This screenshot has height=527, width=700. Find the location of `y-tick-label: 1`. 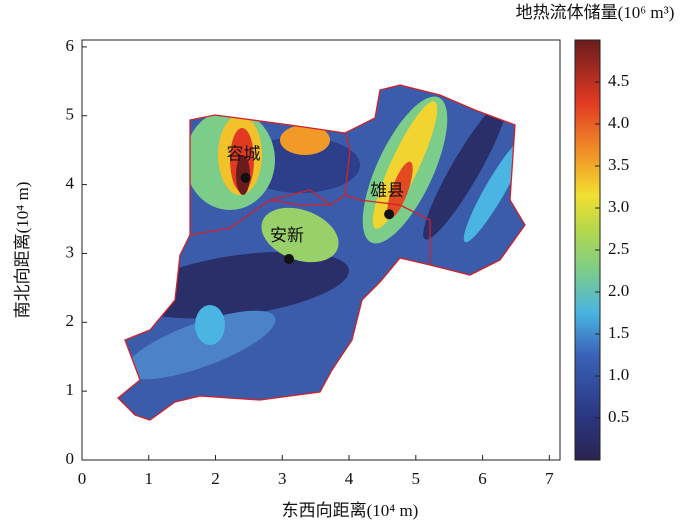

y-tick-label: 1 is located at coordinates (70, 389).